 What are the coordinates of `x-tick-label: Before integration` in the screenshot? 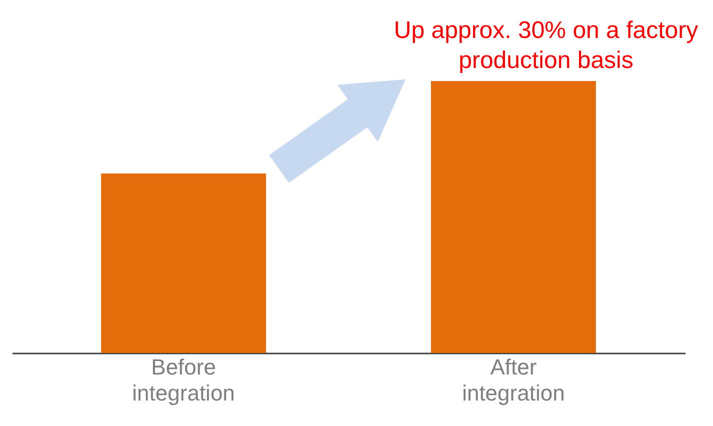 It's located at (183, 380).